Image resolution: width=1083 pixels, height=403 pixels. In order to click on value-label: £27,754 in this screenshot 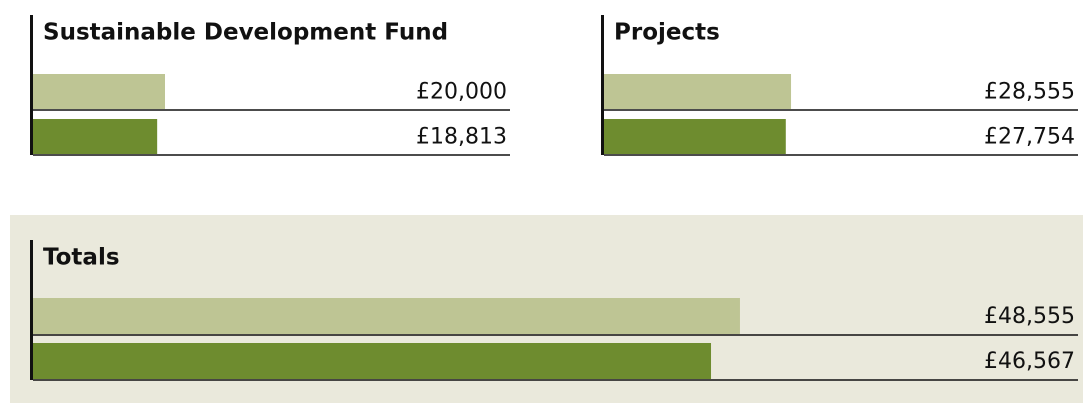, I will do `click(1029, 137)`.